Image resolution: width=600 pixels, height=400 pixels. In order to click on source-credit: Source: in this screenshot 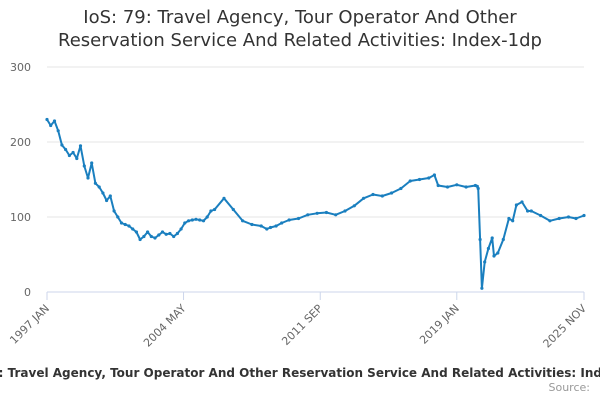, I will do `click(569, 387)`.